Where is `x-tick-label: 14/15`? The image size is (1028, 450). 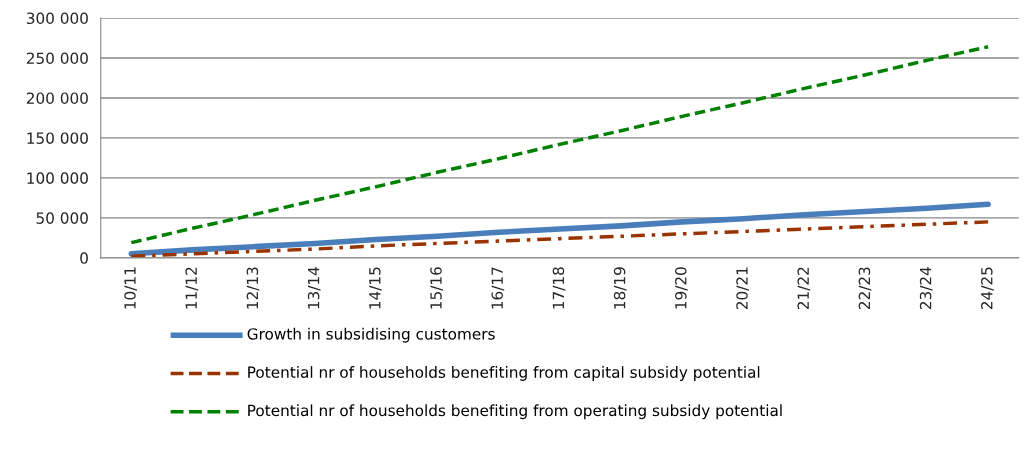
x-tick-label: 14/15 is located at coordinates (375, 288).